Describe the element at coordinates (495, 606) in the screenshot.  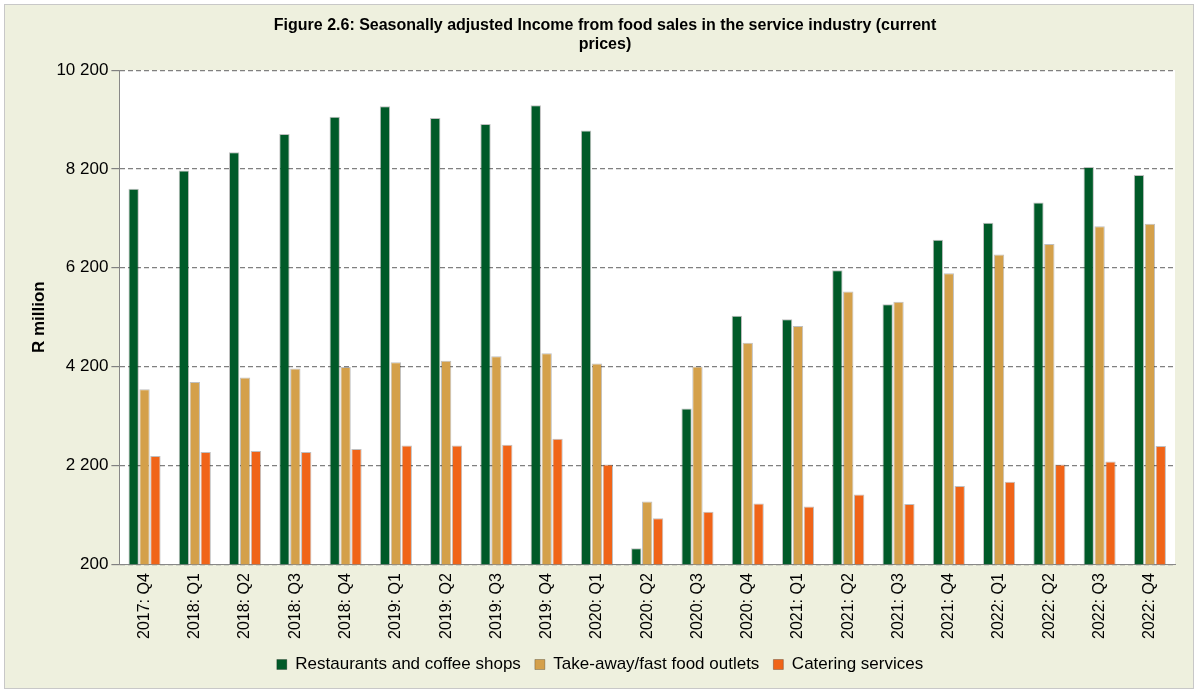
I see `x-tick-label: 2019: Q3` at that location.